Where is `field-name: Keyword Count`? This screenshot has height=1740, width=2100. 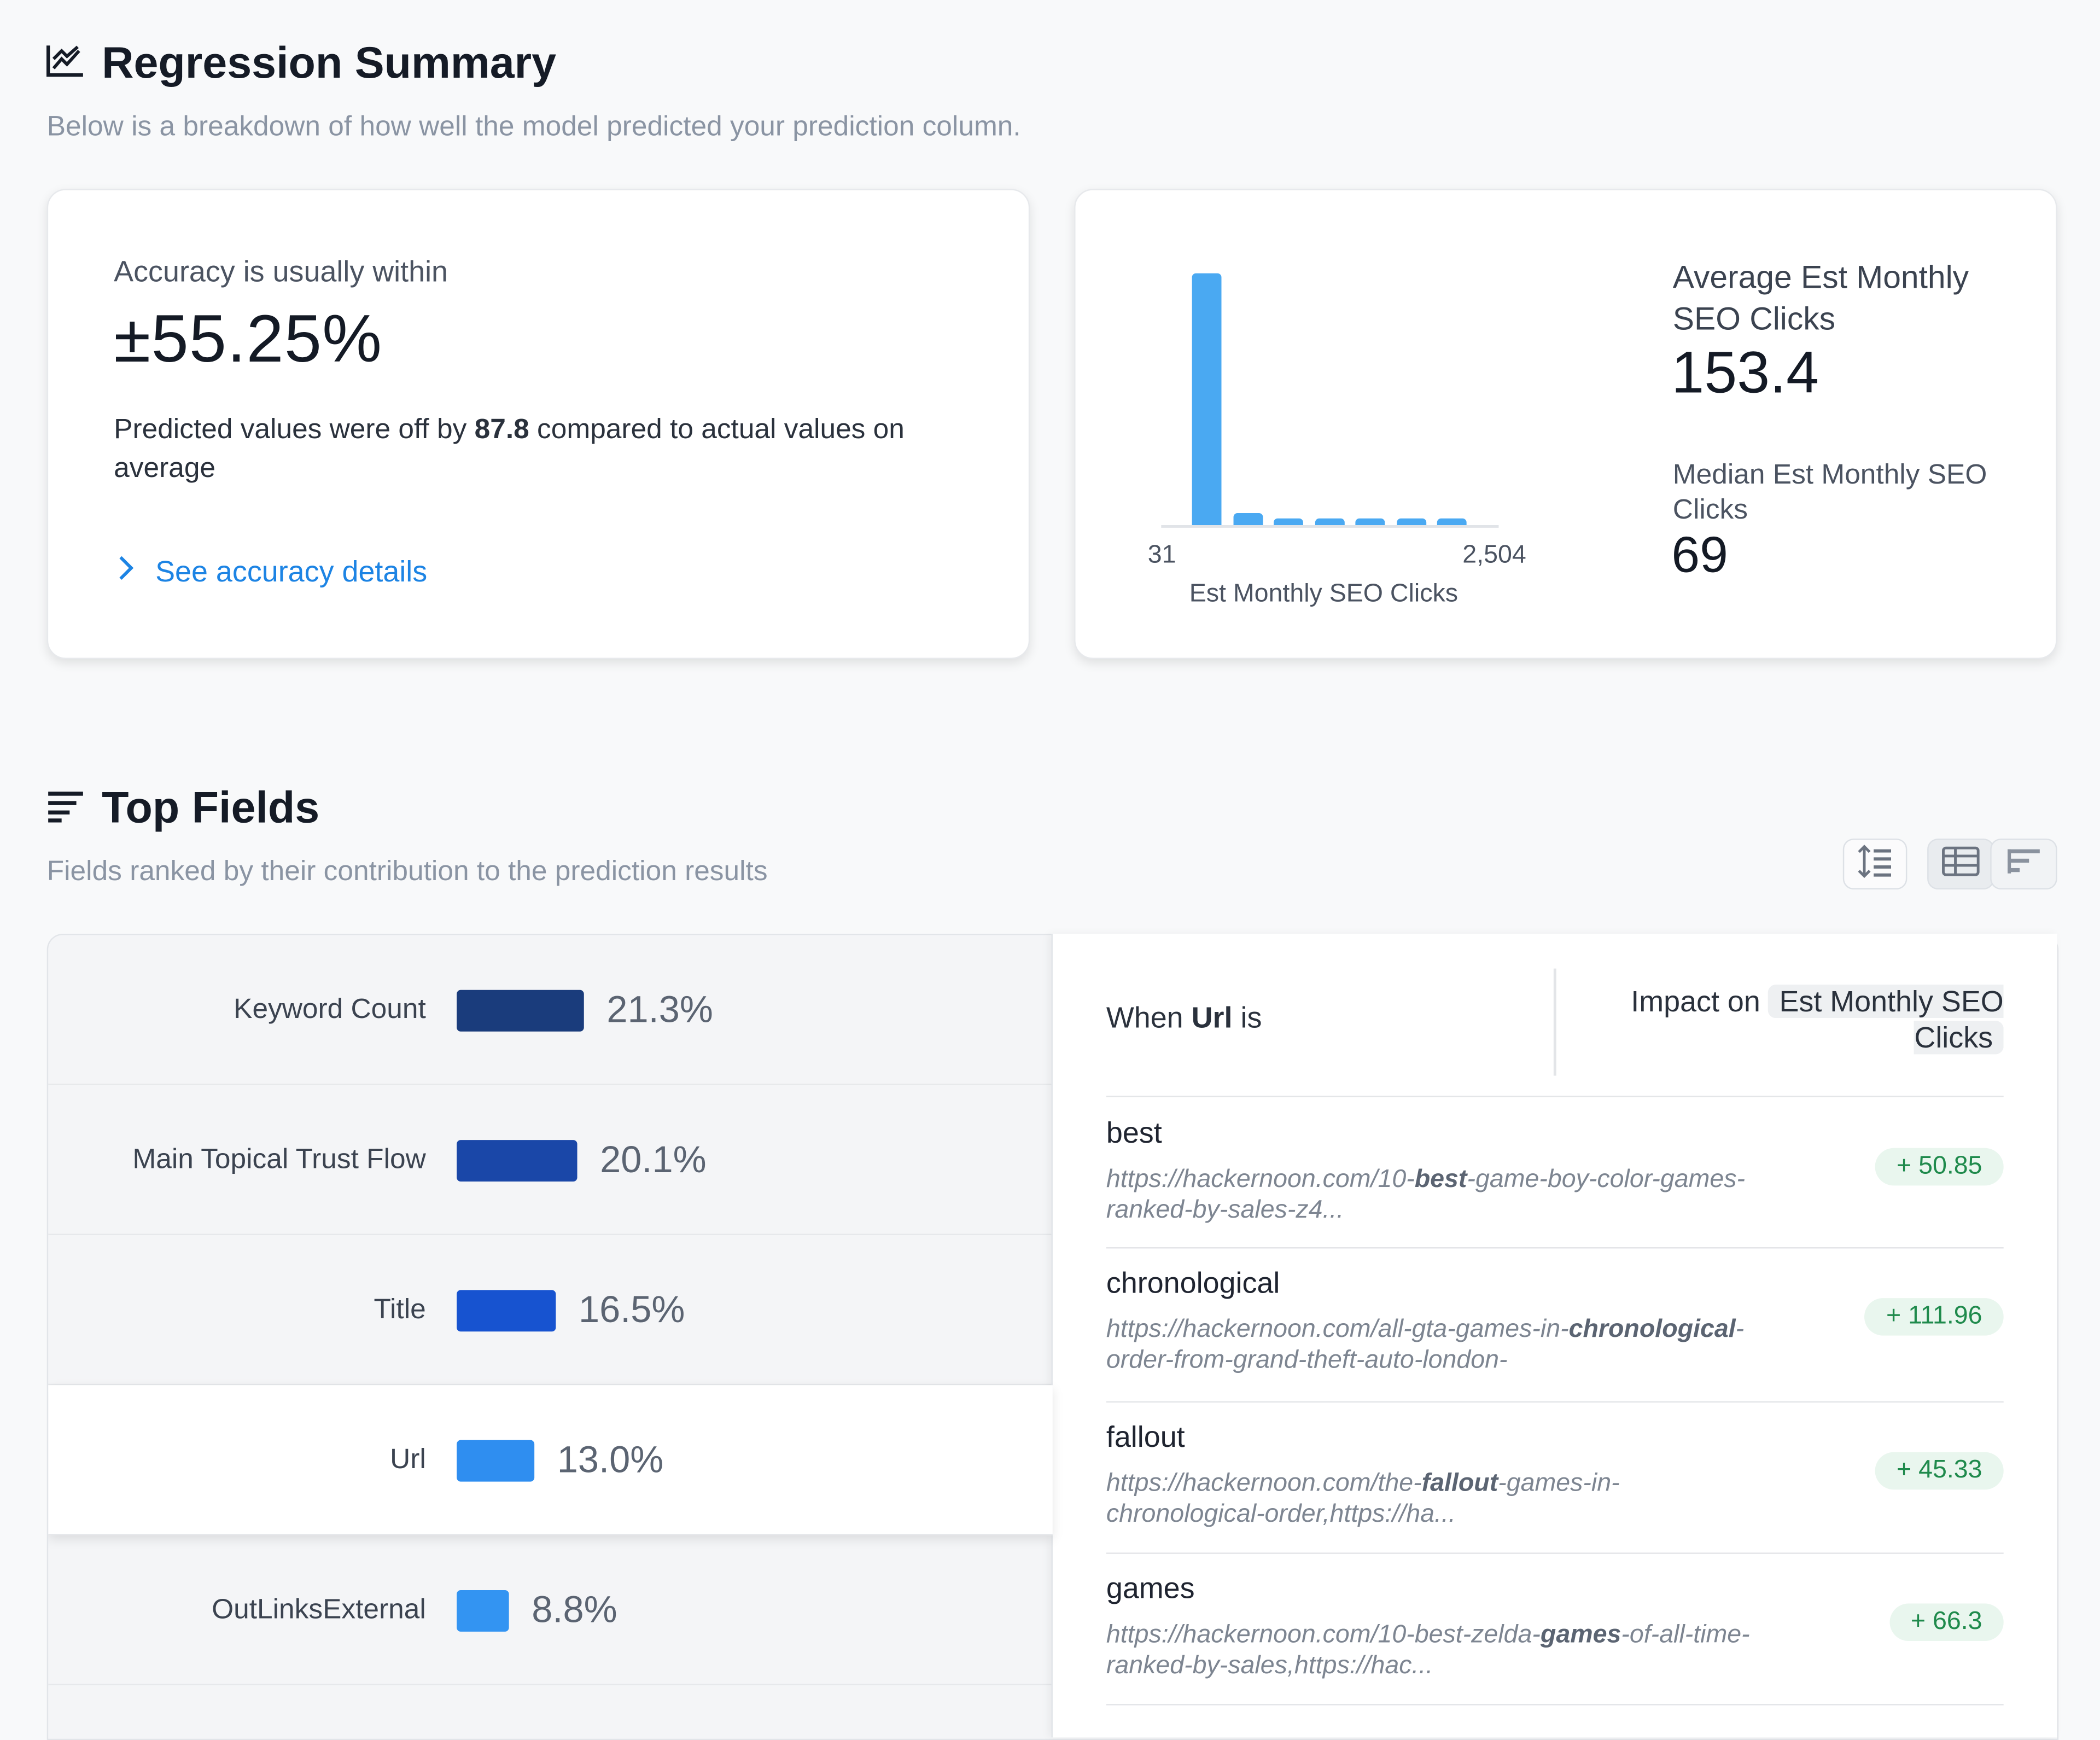
field-name: Keyword Count is located at coordinates (330, 1009).